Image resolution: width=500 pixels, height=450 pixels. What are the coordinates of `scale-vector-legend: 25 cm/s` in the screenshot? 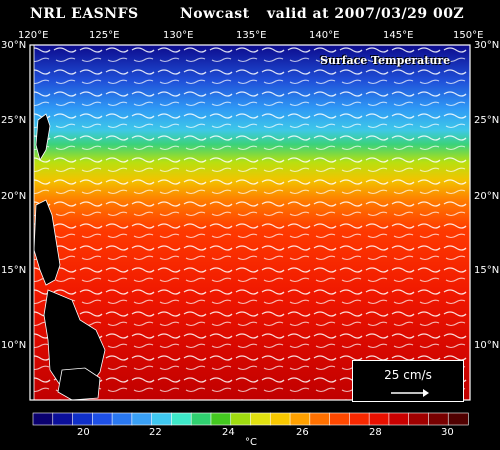 It's located at (408, 381).